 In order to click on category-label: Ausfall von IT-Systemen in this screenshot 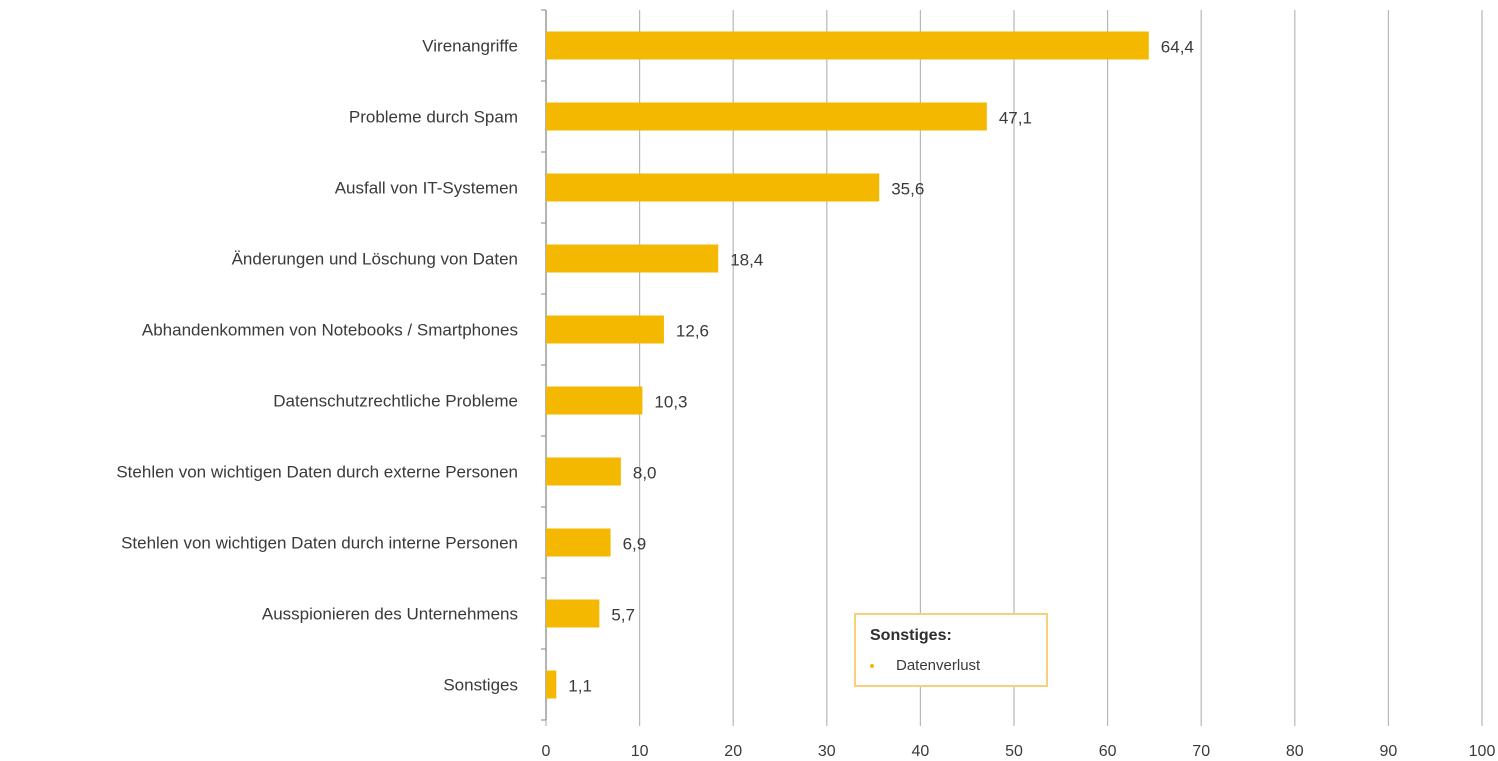, I will do `click(426, 188)`.